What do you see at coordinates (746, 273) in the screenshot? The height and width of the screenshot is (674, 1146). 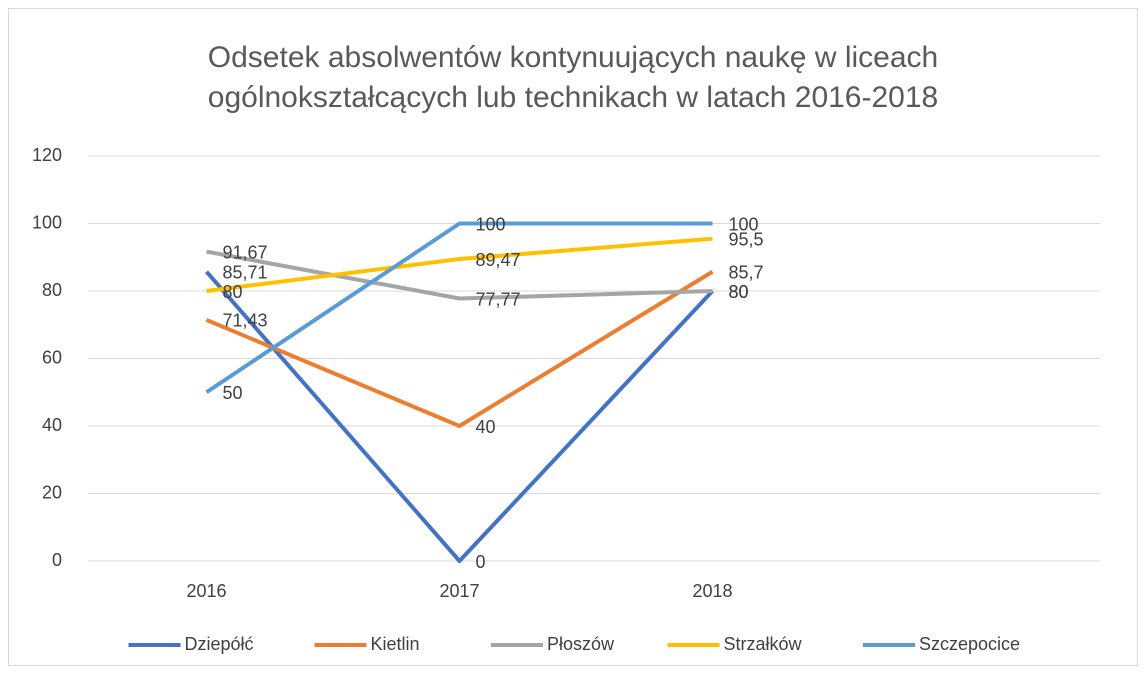 I see `data-label: 85,7` at bounding box center [746, 273].